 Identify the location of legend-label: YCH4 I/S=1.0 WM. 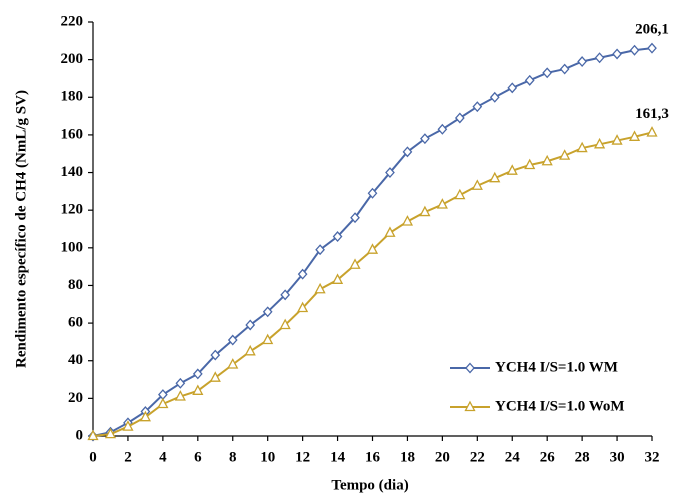
(556, 367).